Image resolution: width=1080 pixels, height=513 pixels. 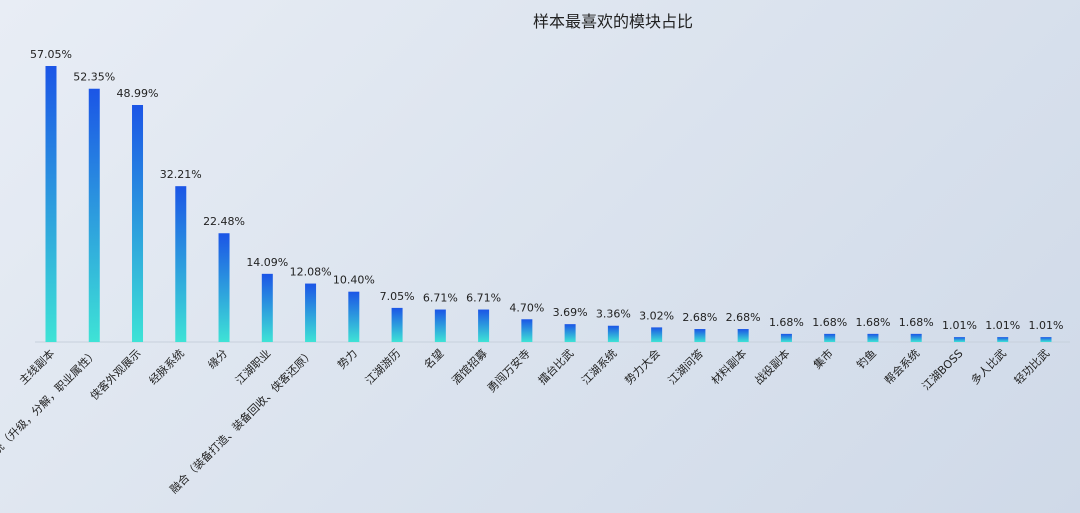 I want to click on x-tick-label: 经脉系统, so click(x=166, y=366).